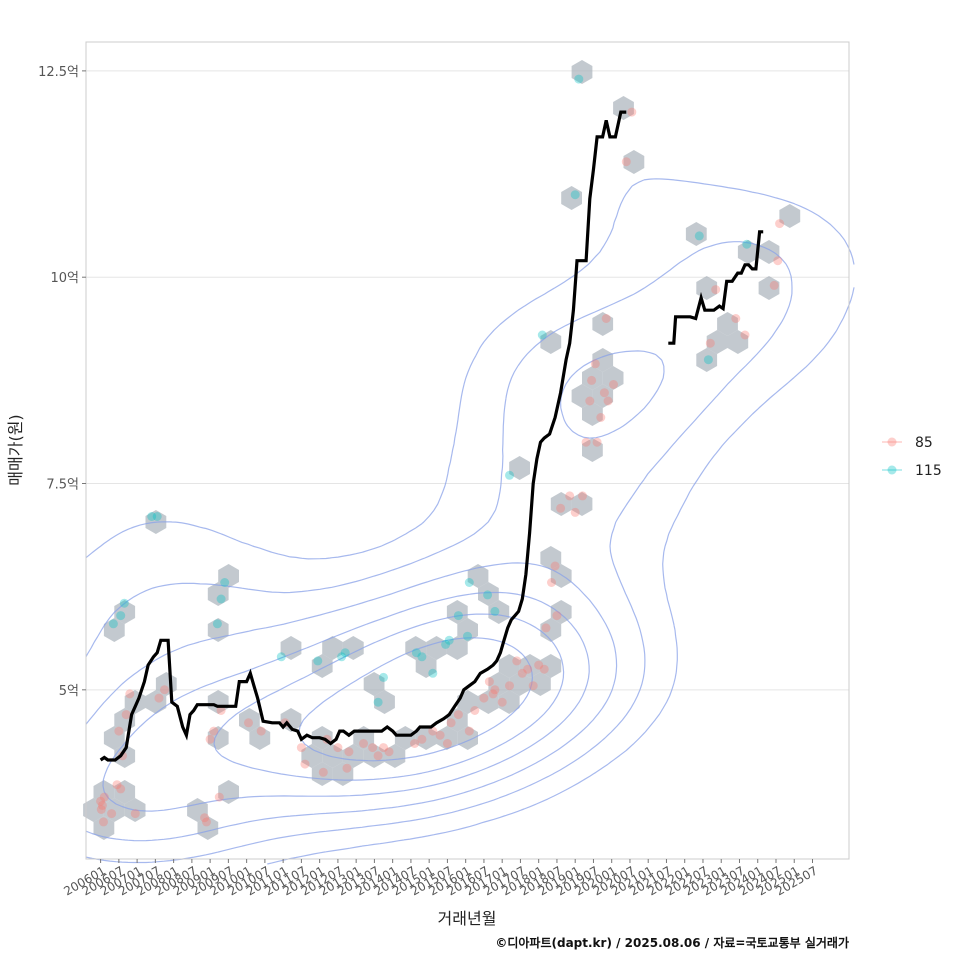 The image size is (960, 960). I want to click on density-contour, so click(346, 701).